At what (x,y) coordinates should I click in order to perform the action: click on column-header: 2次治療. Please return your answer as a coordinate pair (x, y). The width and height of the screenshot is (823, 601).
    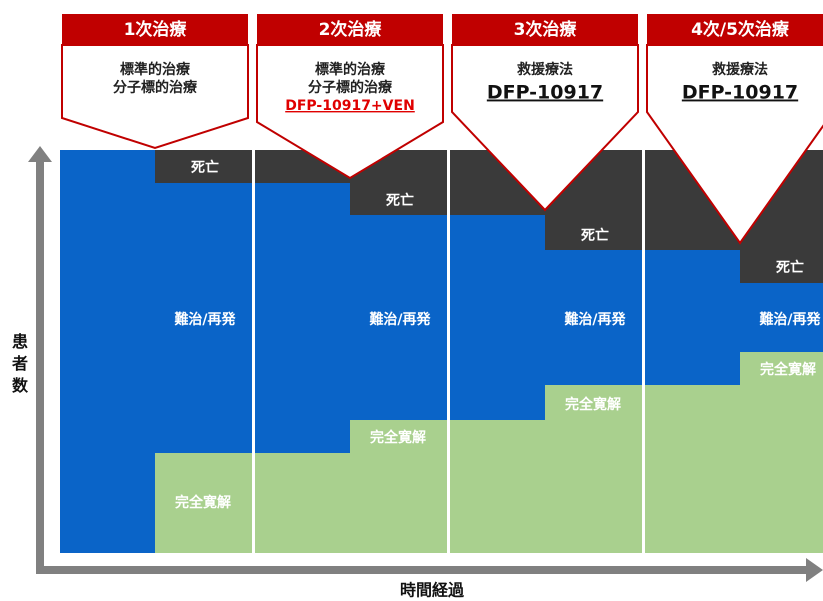
    Looking at the image, I should click on (351, 29).